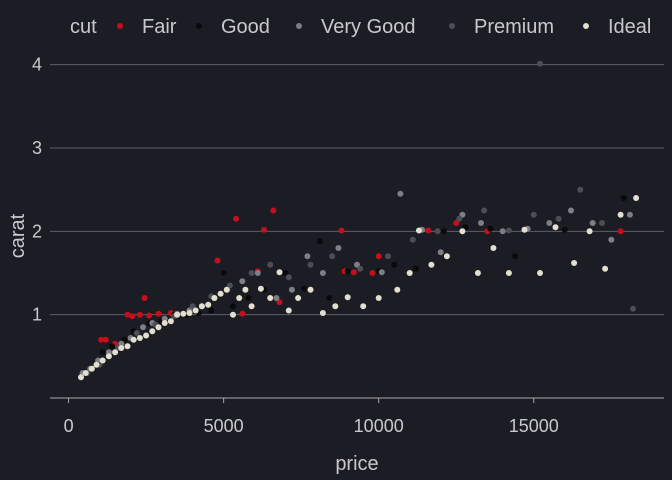  What do you see at coordinates (69, 426) in the screenshot?
I see `x-tick-label: 0` at bounding box center [69, 426].